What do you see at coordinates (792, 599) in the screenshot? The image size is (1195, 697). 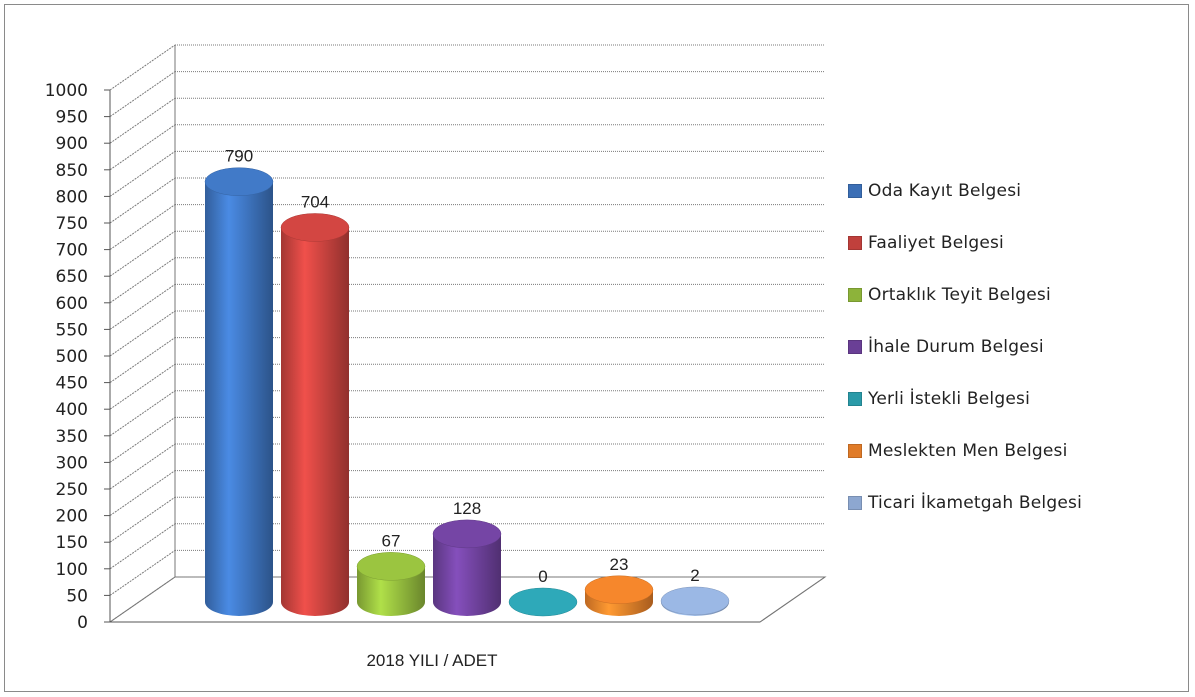 I see `floor-right-edge` at bounding box center [792, 599].